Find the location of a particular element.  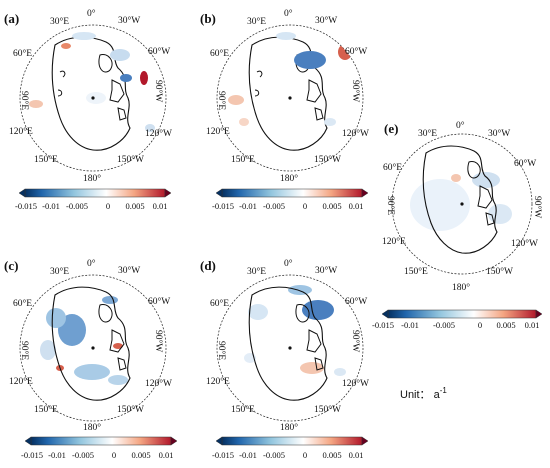

unit-exponent: -1 is located at coordinates (444, 390).